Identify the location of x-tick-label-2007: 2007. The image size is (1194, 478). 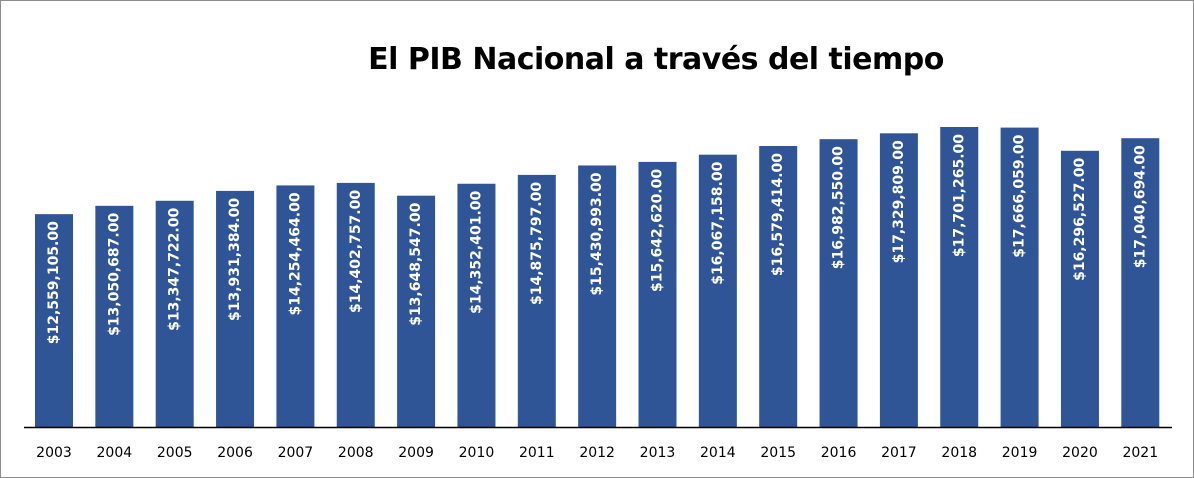
(296, 453).